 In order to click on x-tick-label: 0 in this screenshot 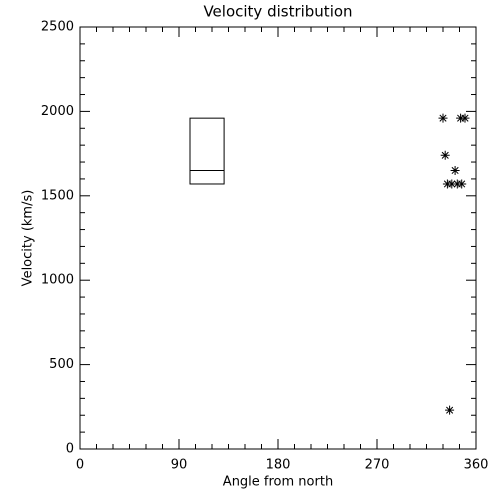, I will do `click(80, 465)`.